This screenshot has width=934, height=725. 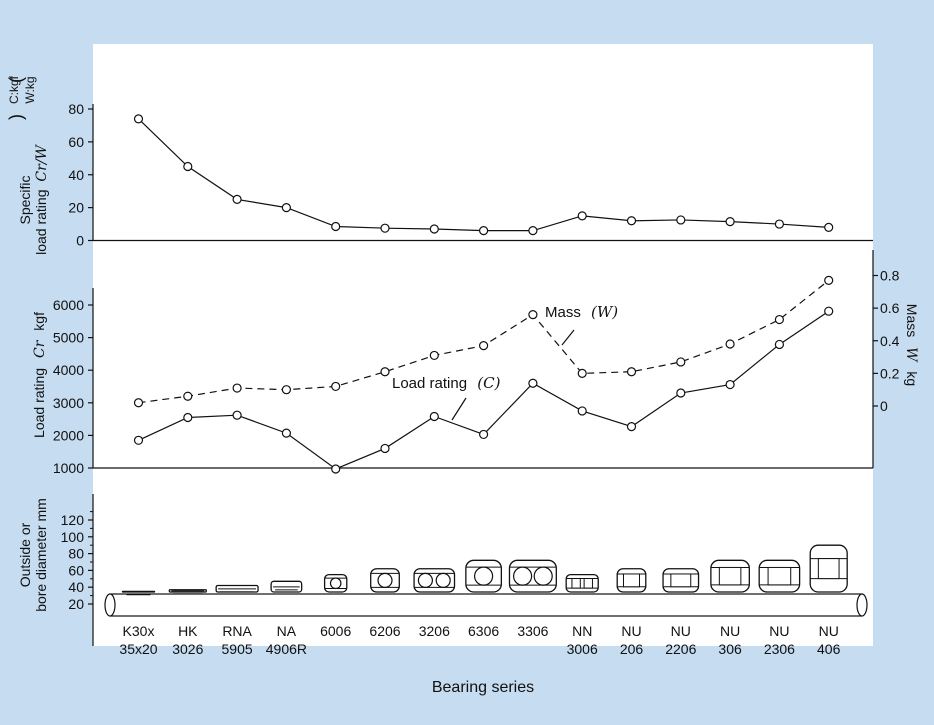 What do you see at coordinates (76, 142) in the screenshot?
I see `top-y-tick-label: 60` at bounding box center [76, 142].